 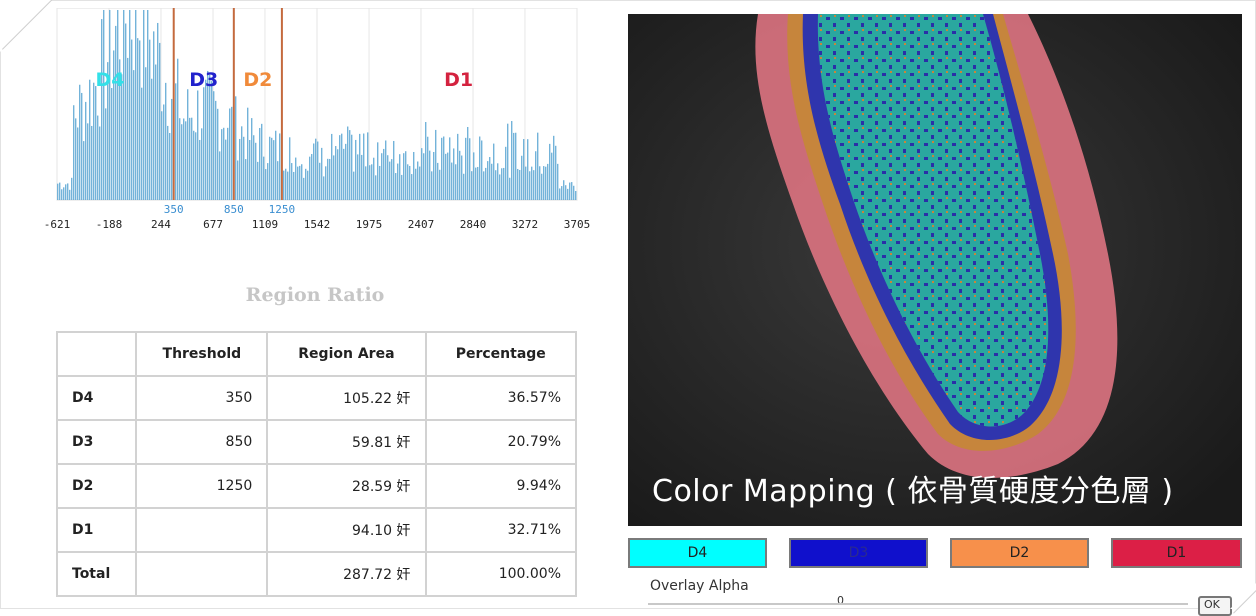 What do you see at coordinates (1176, 553) in the screenshot?
I see `legend-d1-button: D1` at bounding box center [1176, 553].